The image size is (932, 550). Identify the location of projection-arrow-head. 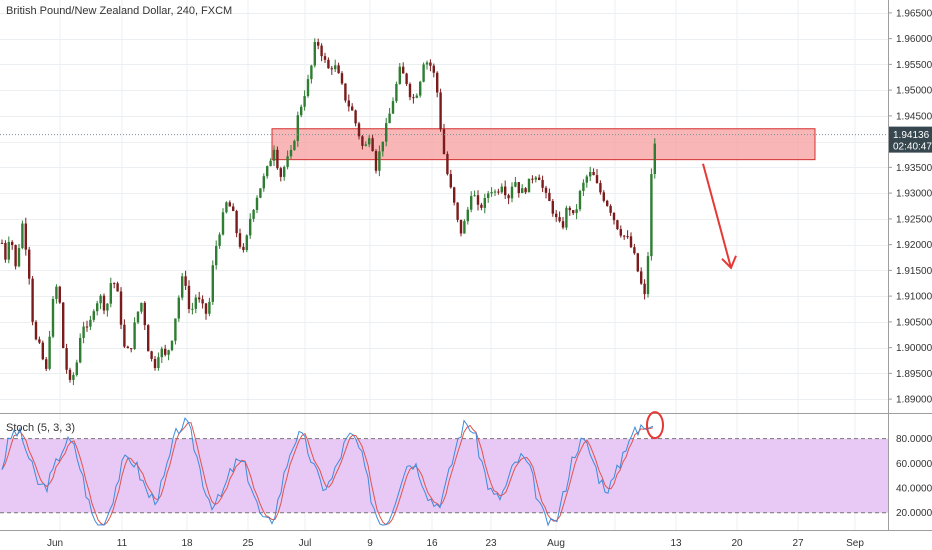
(729, 262).